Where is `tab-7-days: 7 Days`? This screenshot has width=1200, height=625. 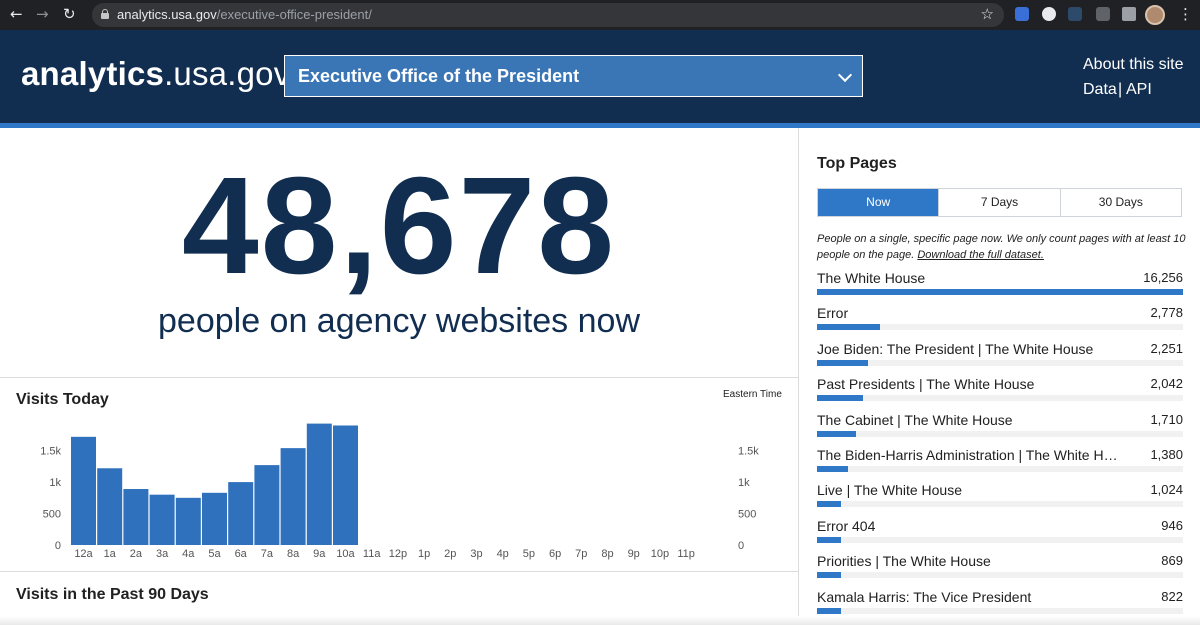
tab-7-days: 7 Days is located at coordinates (998, 202).